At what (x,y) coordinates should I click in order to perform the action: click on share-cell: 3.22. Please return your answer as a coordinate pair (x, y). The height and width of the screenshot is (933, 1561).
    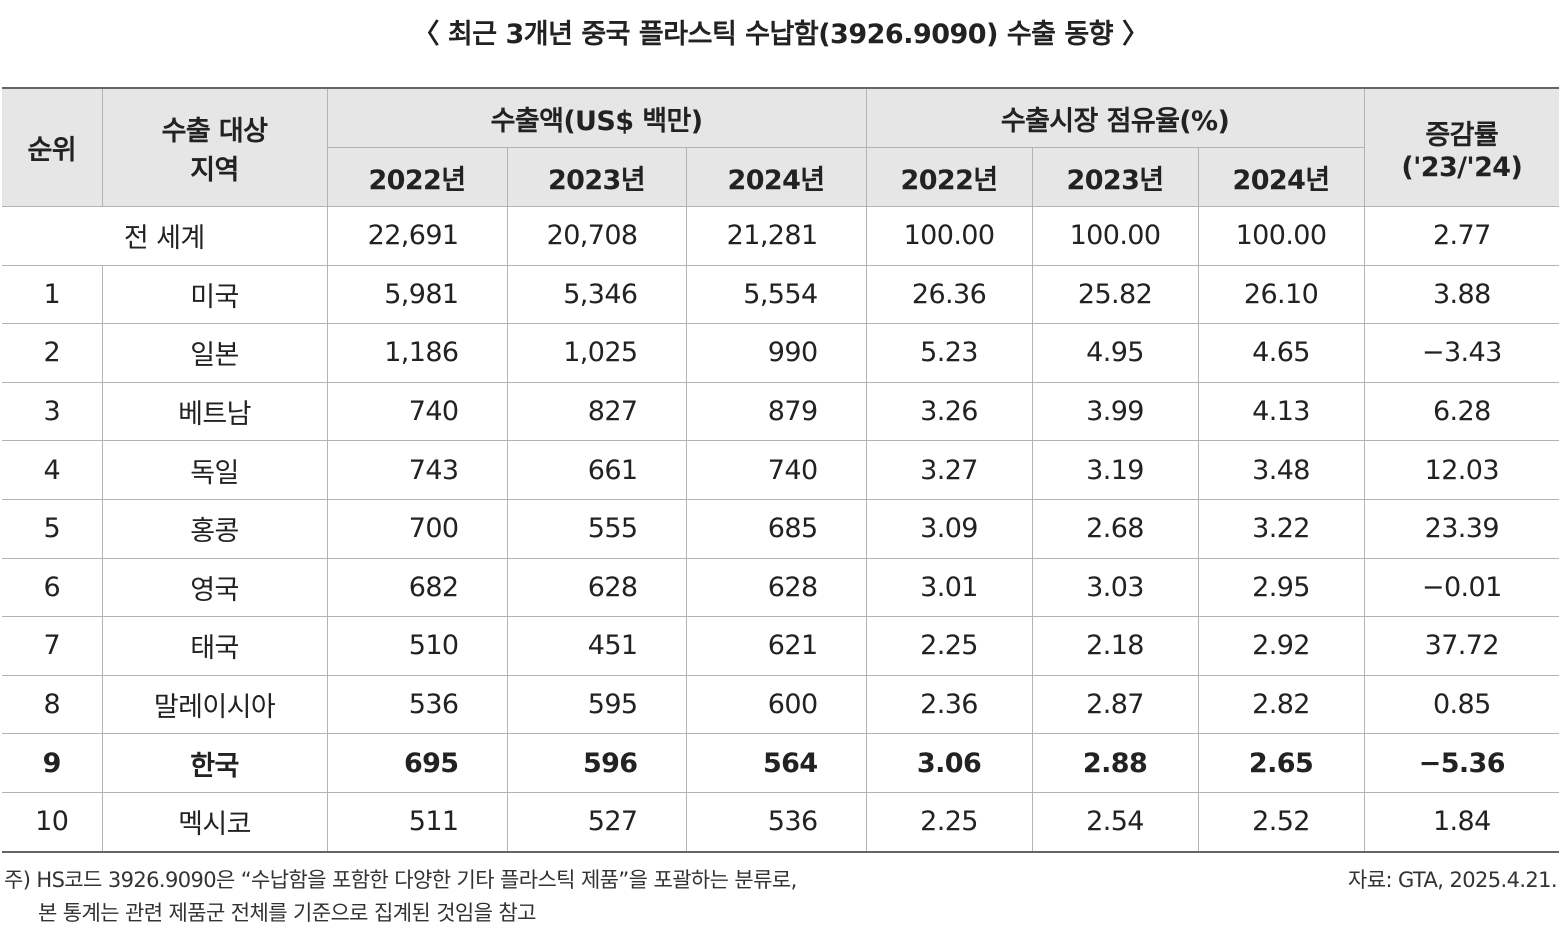
    Looking at the image, I should click on (1281, 528).